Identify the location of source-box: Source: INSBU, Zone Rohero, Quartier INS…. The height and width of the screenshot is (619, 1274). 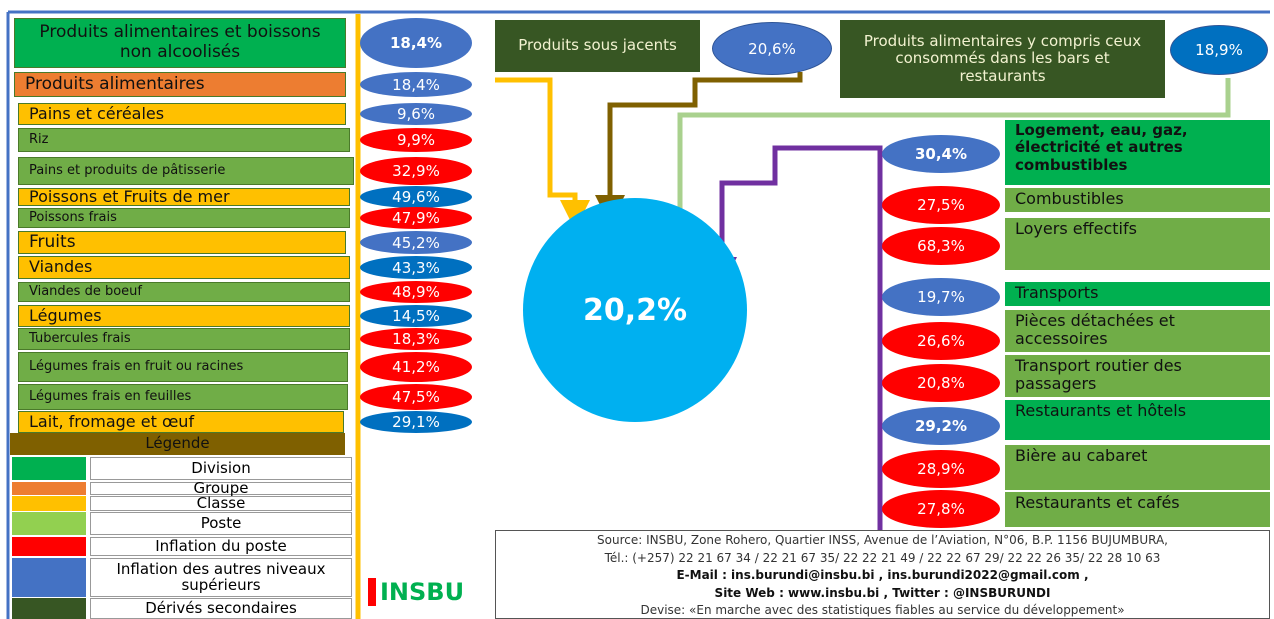
(882, 574).